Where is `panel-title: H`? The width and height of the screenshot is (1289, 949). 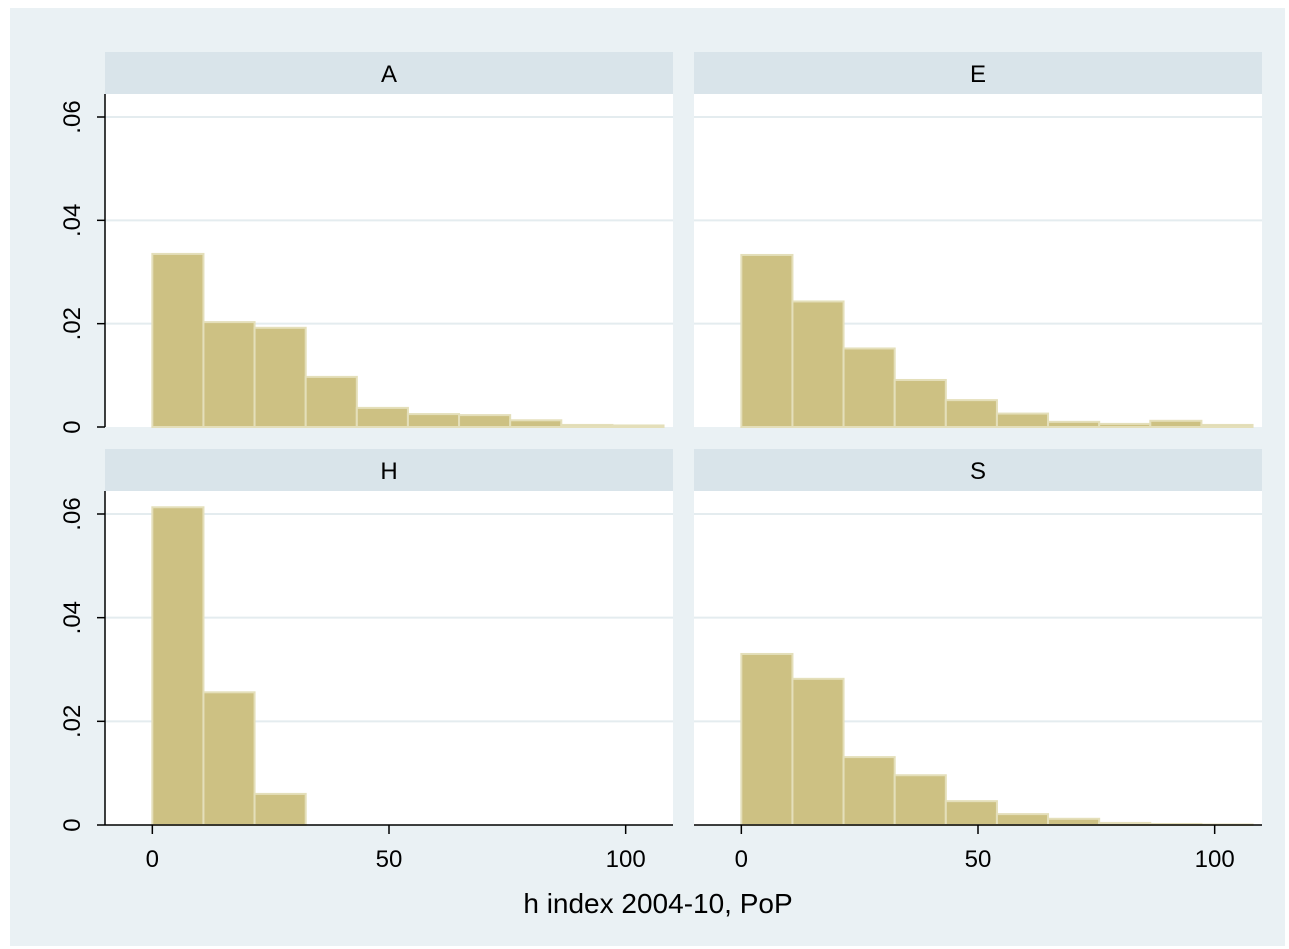 panel-title: H is located at coordinates (388, 471).